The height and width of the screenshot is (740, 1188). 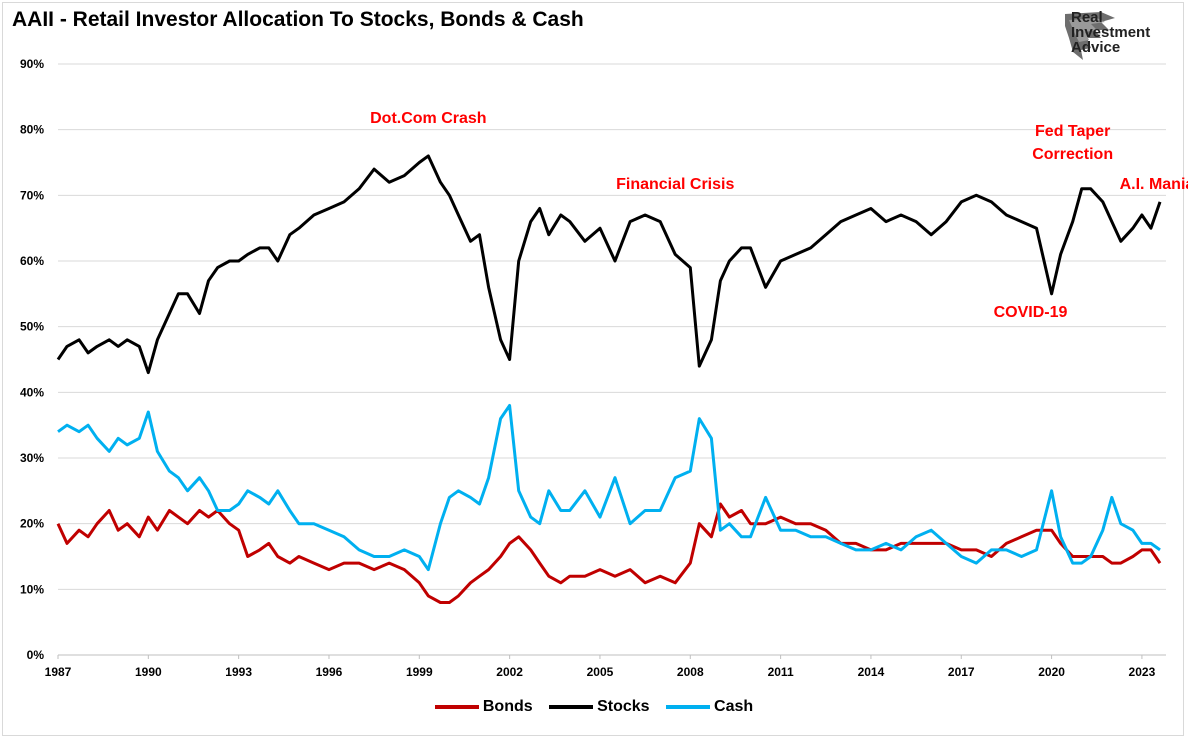 I want to click on series-line-bonds, so click(x=609, y=553).